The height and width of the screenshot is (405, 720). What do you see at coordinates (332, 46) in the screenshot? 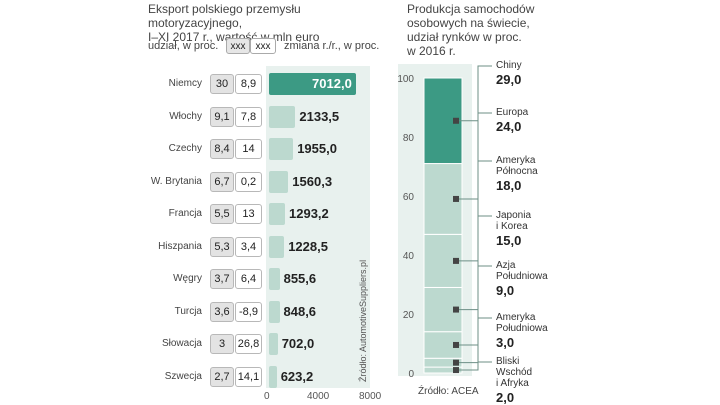
I see `legend-change-label: zmiana r./r., w proc.` at bounding box center [332, 46].